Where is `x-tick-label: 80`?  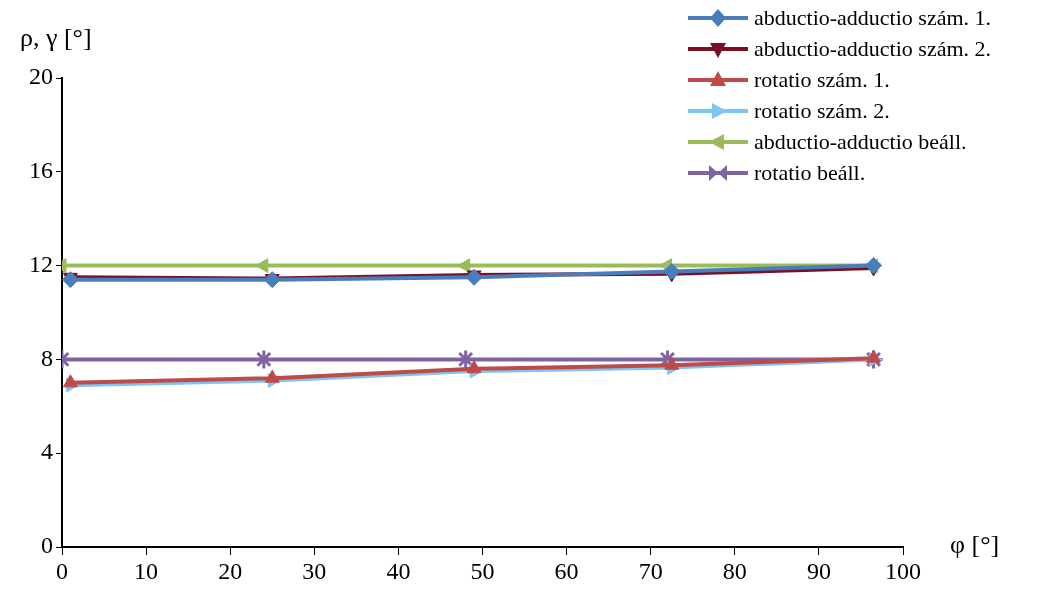
x-tick-label: 80 is located at coordinates (734, 570).